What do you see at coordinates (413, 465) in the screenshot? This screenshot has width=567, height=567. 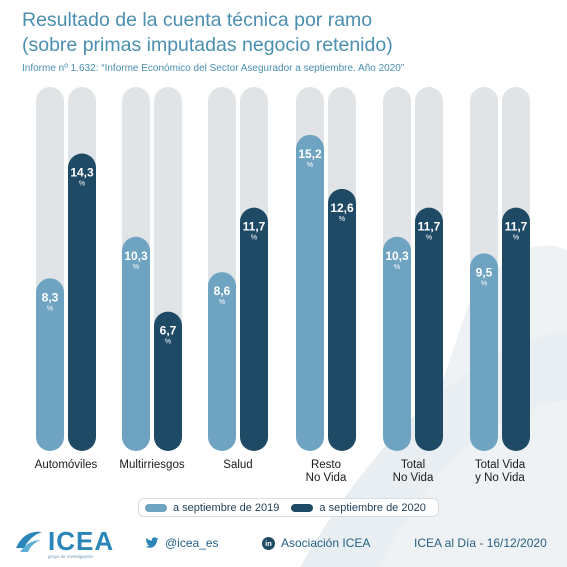 I see `category-label: Total` at bounding box center [413, 465].